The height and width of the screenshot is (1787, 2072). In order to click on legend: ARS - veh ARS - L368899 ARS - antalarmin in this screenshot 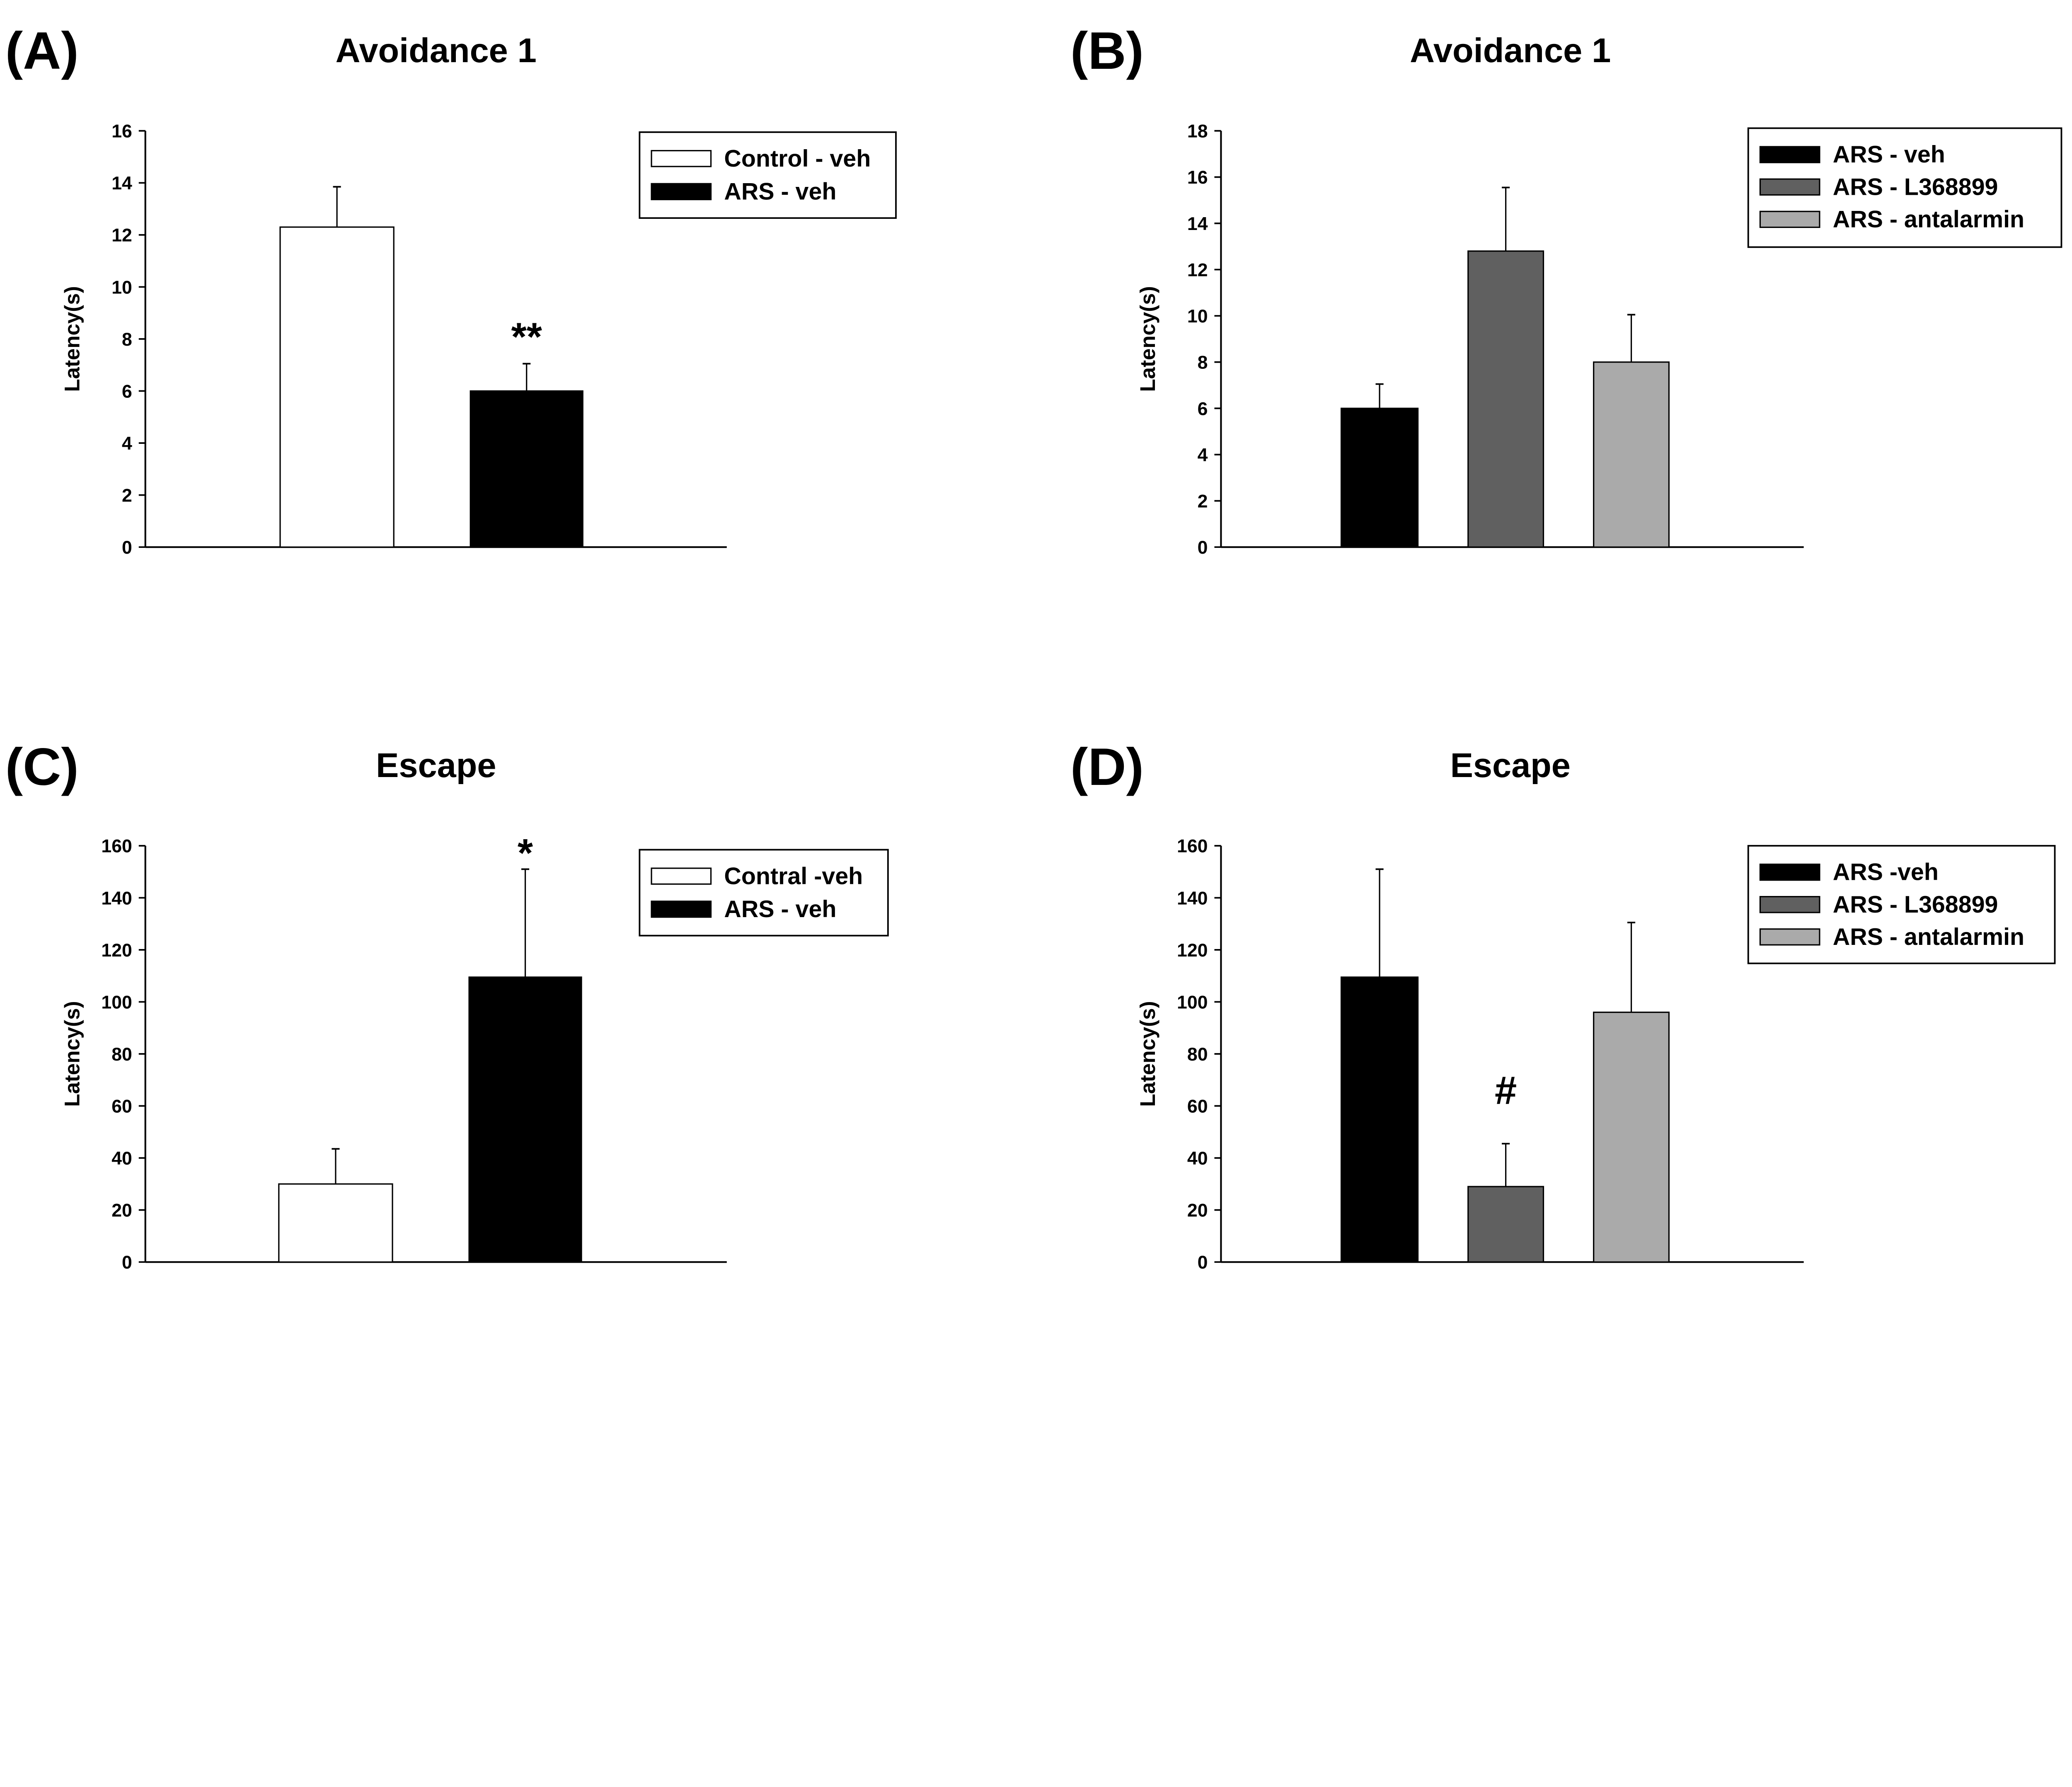, I will do `click(1904, 187)`.